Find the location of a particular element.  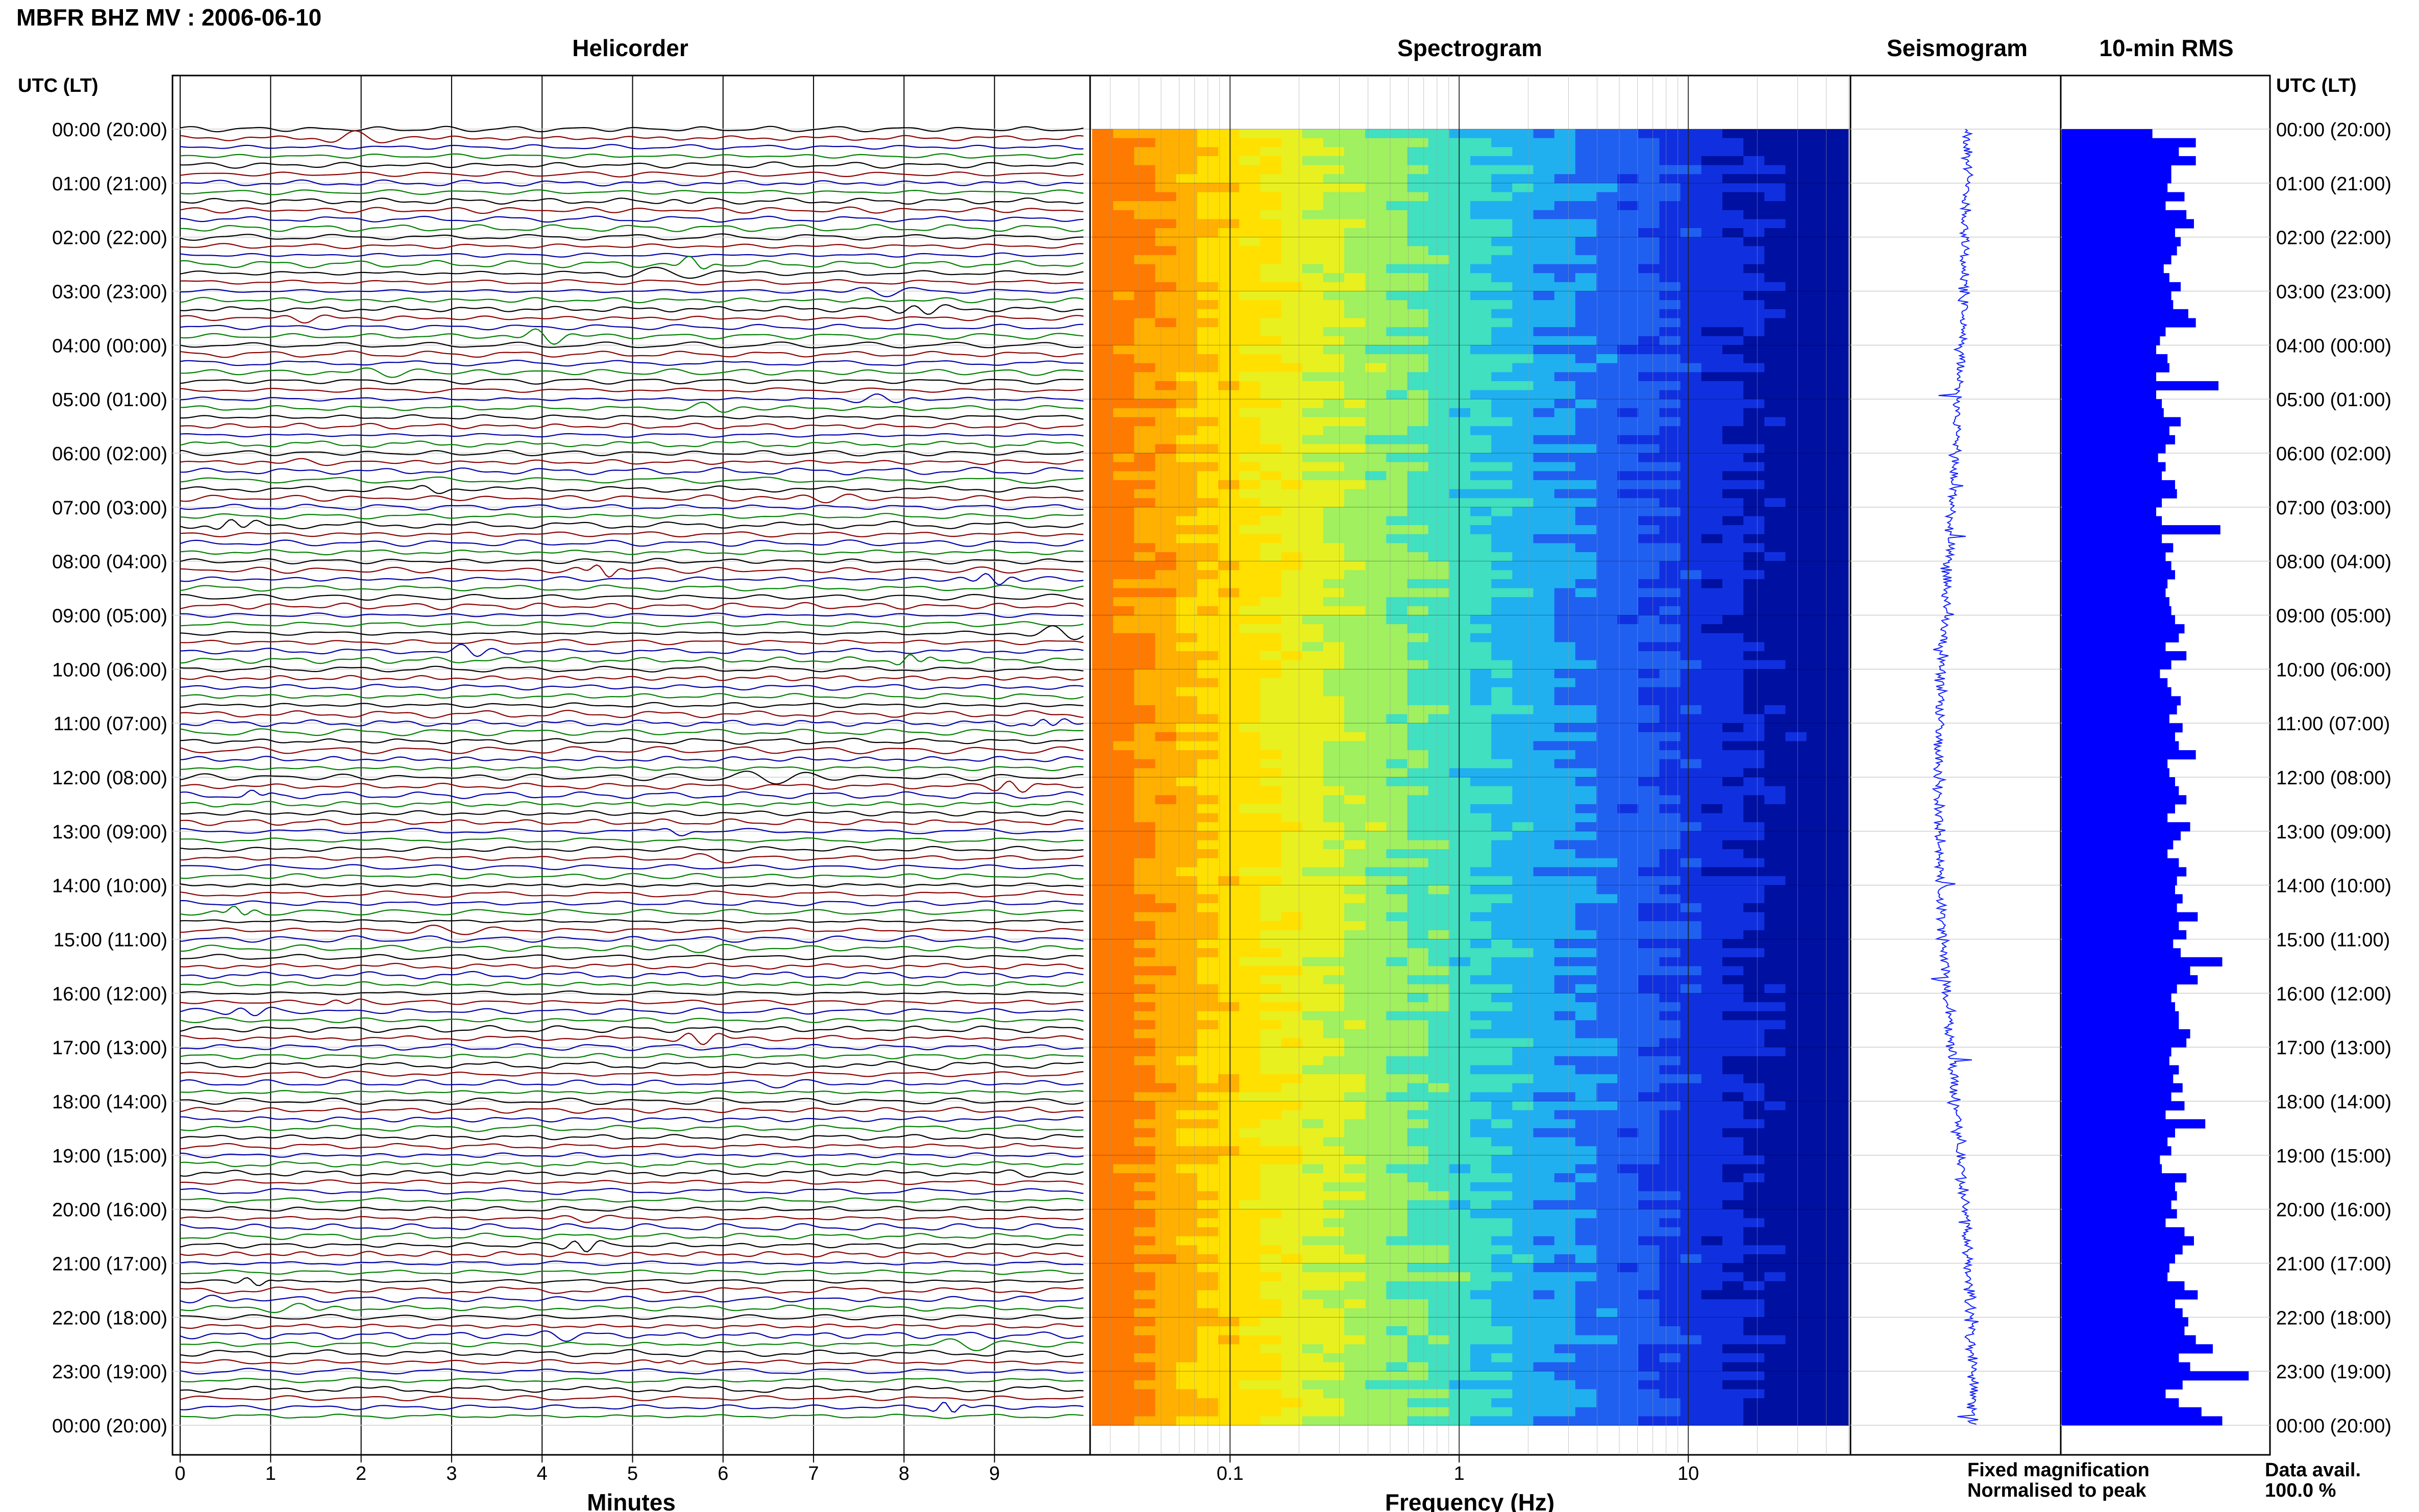

left-time-label: 13:00 (09:00) is located at coordinates (109, 832).